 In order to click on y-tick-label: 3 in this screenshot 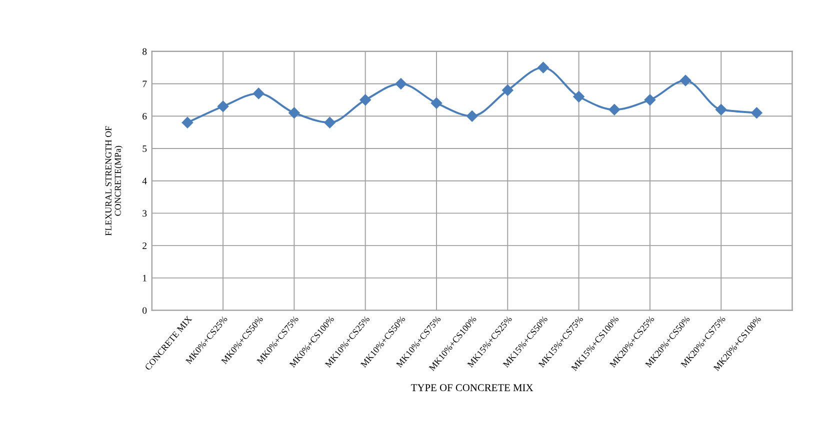, I will do `click(144, 213)`.